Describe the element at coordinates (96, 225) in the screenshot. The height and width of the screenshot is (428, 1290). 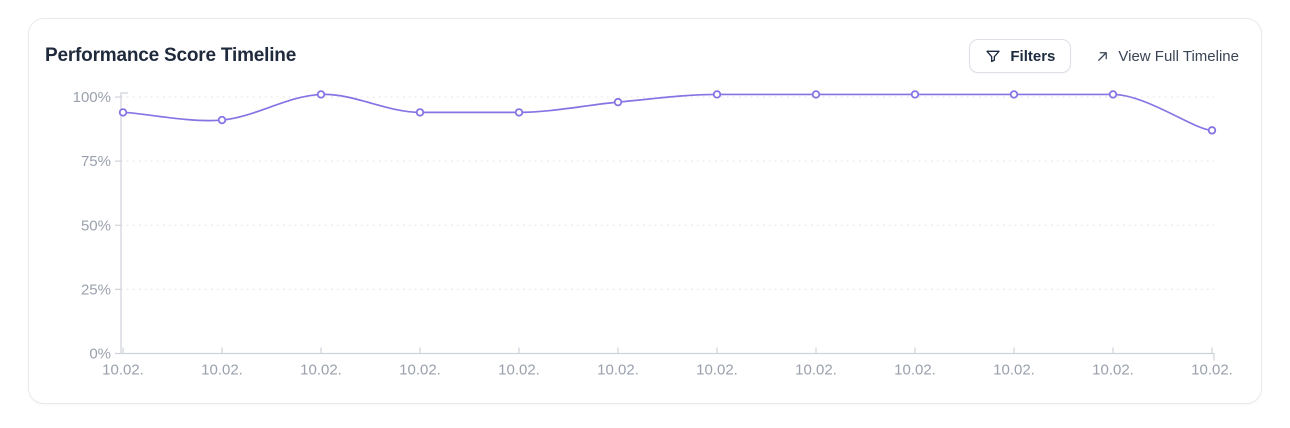
I see `y-axis-label: 50%` at that location.